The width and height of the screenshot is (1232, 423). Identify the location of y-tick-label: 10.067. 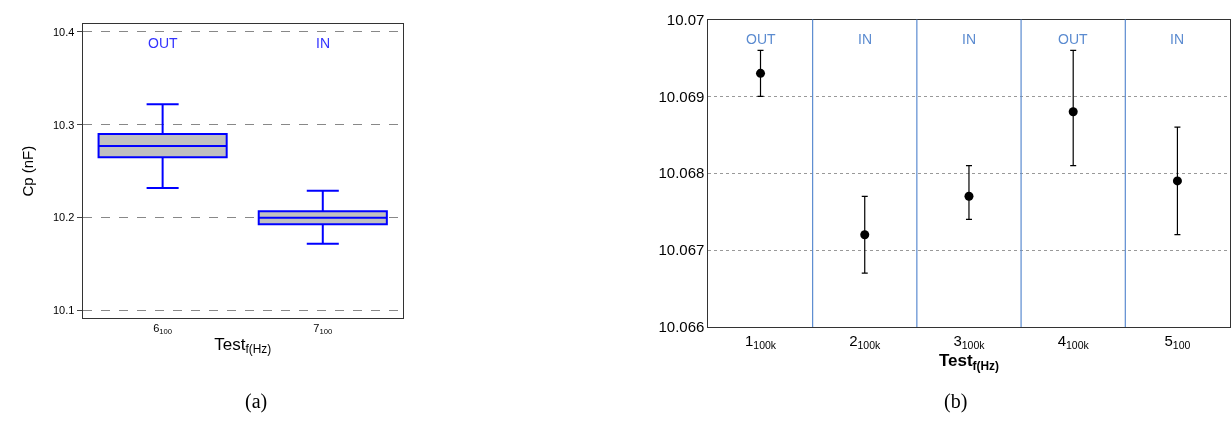
(681, 250).